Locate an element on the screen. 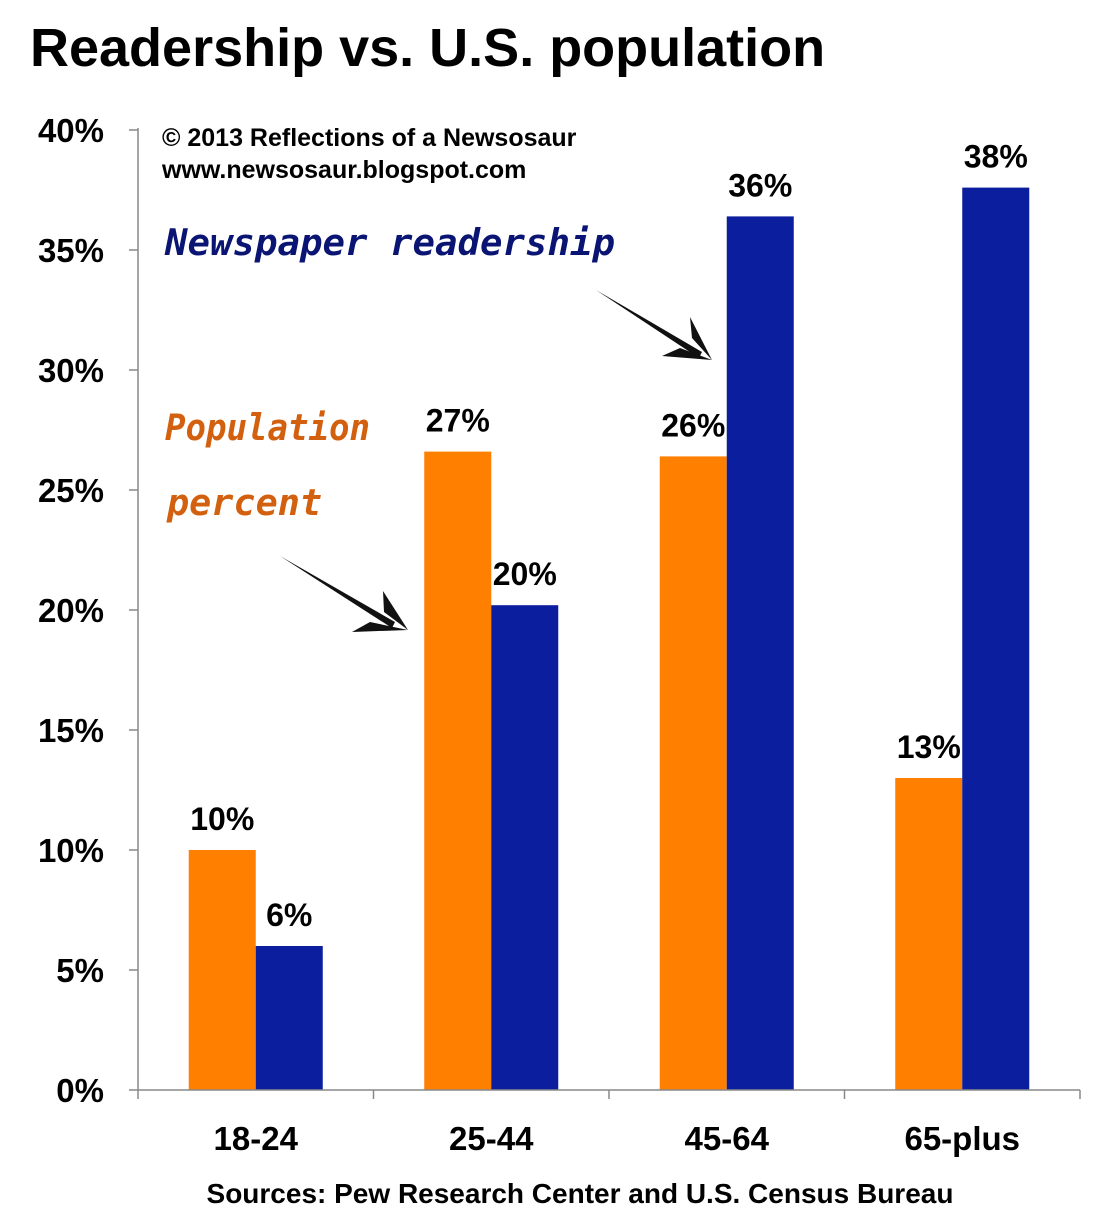  y-tick-label: 25% is located at coordinates (71, 490).